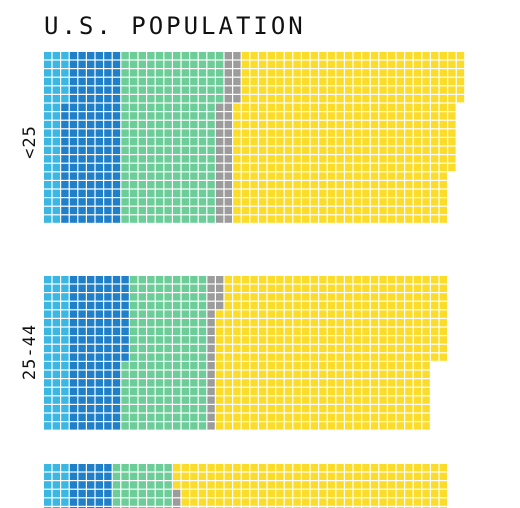  What do you see at coordinates (30, 352) in the screenshot?
I see `panel-label: 25-44` at bounding box center [30, 352].